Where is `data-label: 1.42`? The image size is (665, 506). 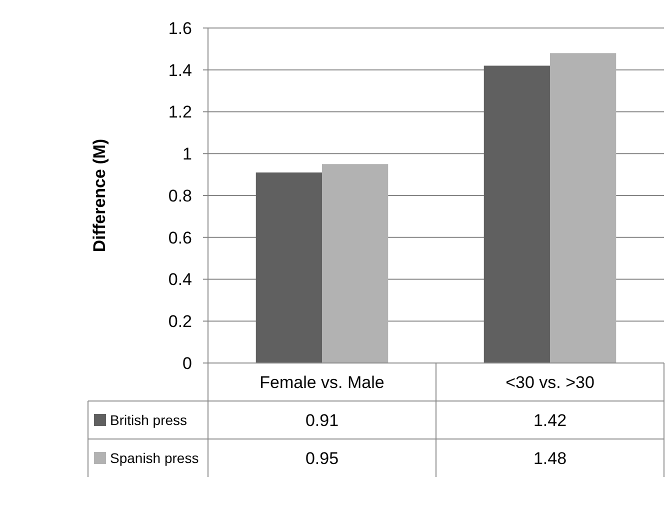 data-label: 1.42 is located at coordinates (550, 420).